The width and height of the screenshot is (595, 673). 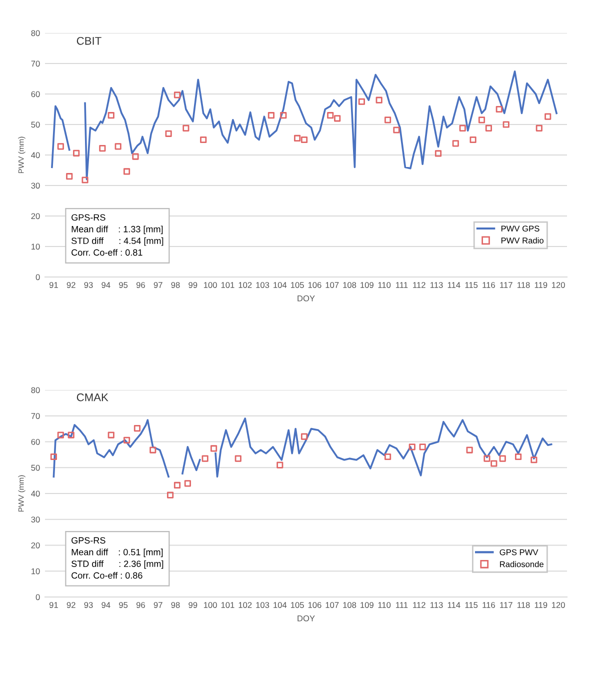 I want to click on annotation: STD diff : 4.54 [mm], so click(x=118, y=241).